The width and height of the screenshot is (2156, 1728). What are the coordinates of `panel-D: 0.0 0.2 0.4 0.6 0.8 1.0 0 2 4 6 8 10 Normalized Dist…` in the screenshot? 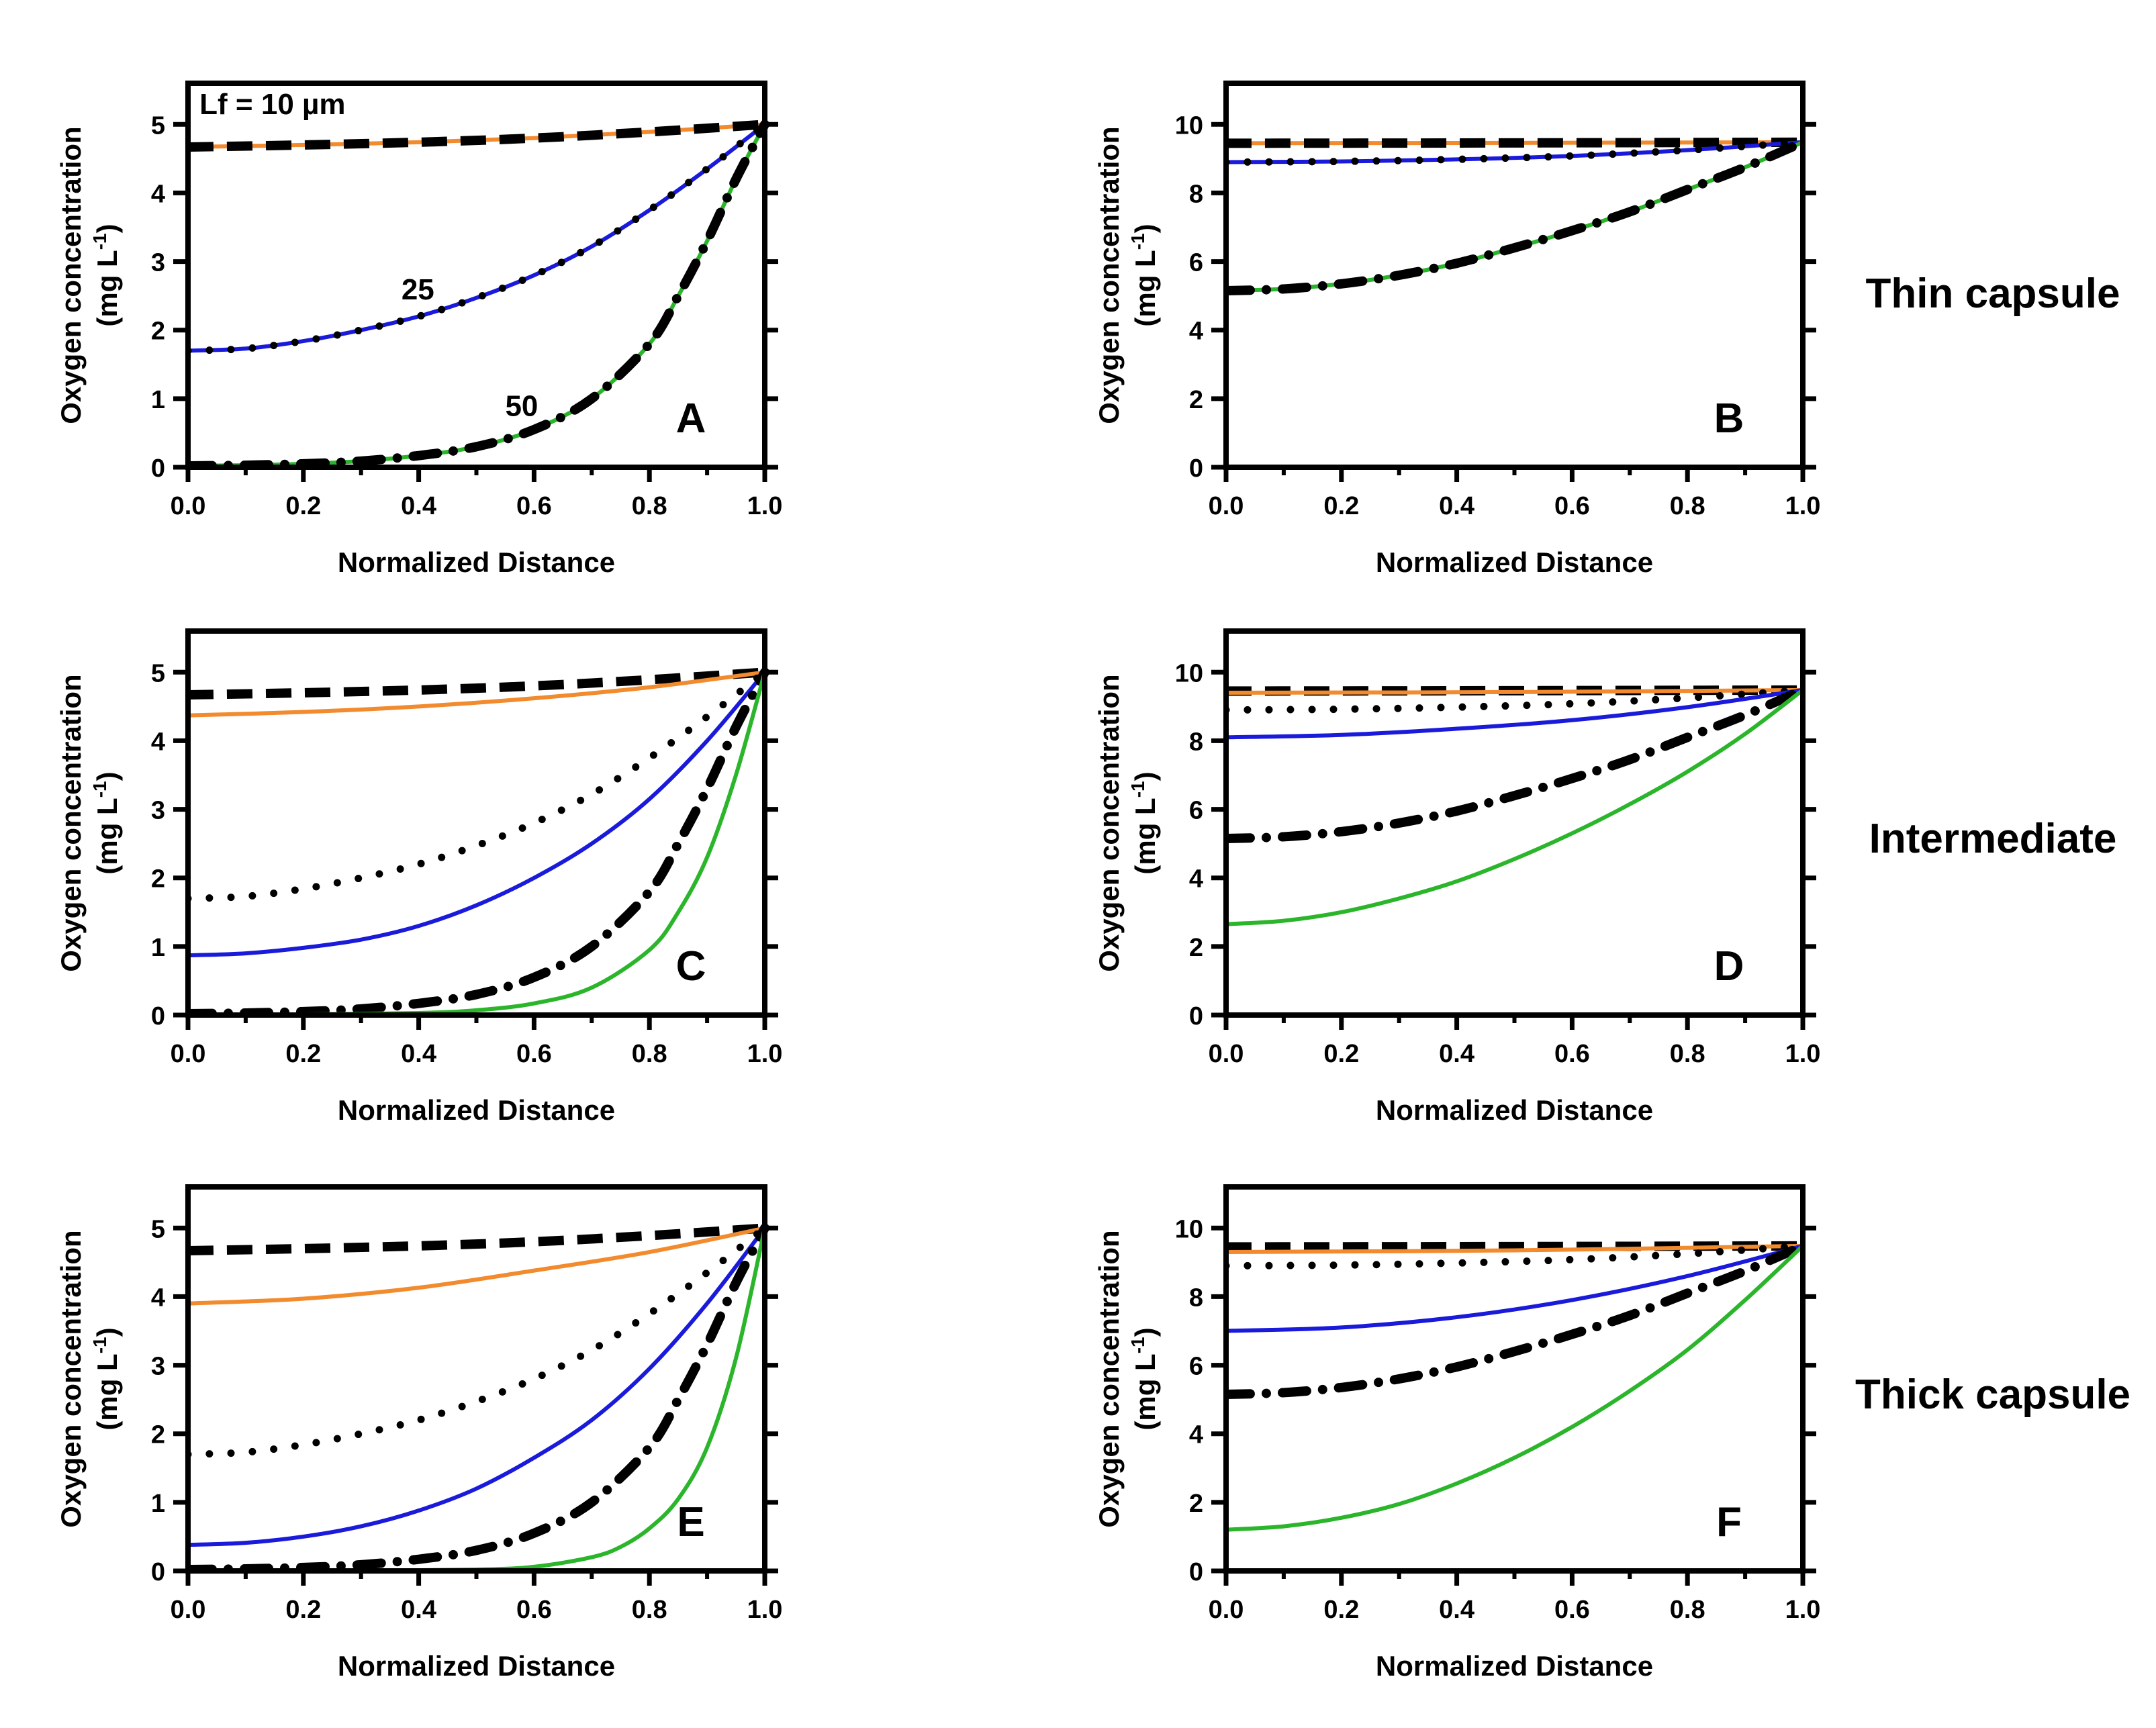 It's located at (1457, 877).